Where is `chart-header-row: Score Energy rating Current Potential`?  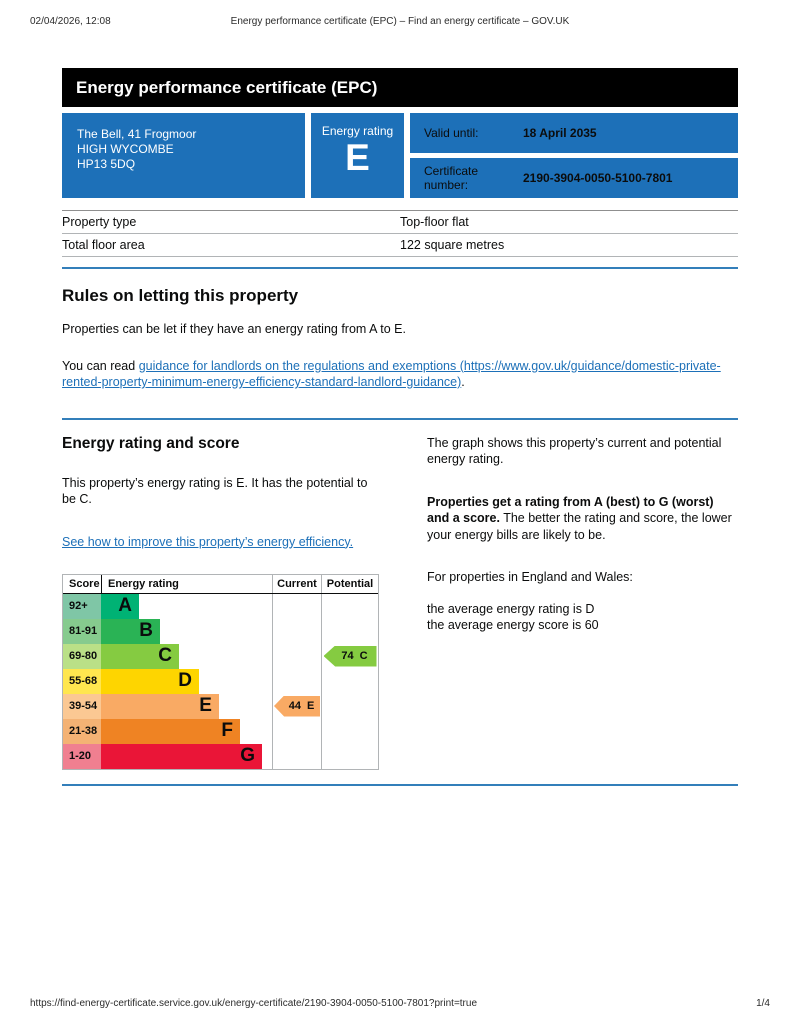
chart-header-row: Score Energy rating Current Potential is located at coordinates (220, 584).